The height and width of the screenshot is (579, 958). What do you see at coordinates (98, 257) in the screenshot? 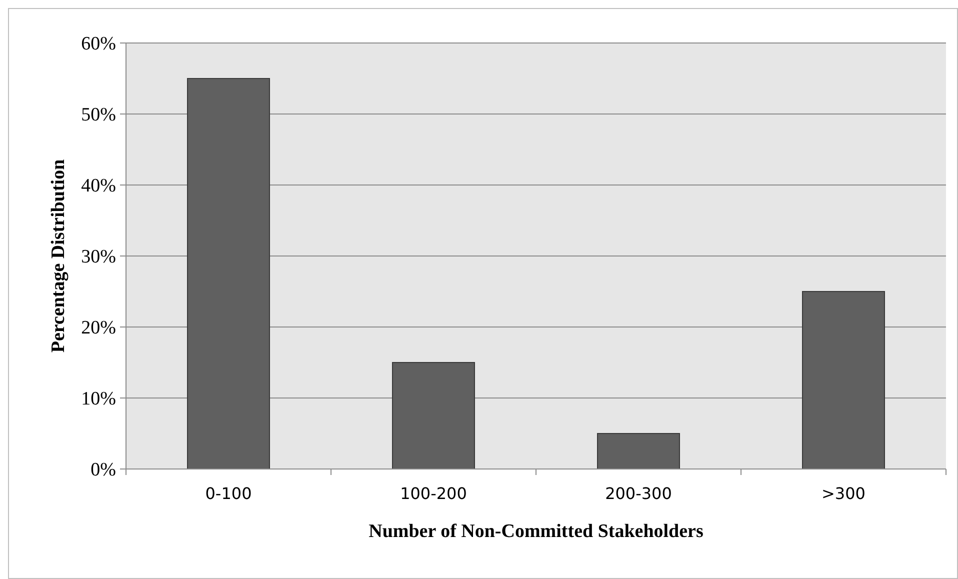
I see `y-tick-label: 30%` at bounding box center [98, 257].